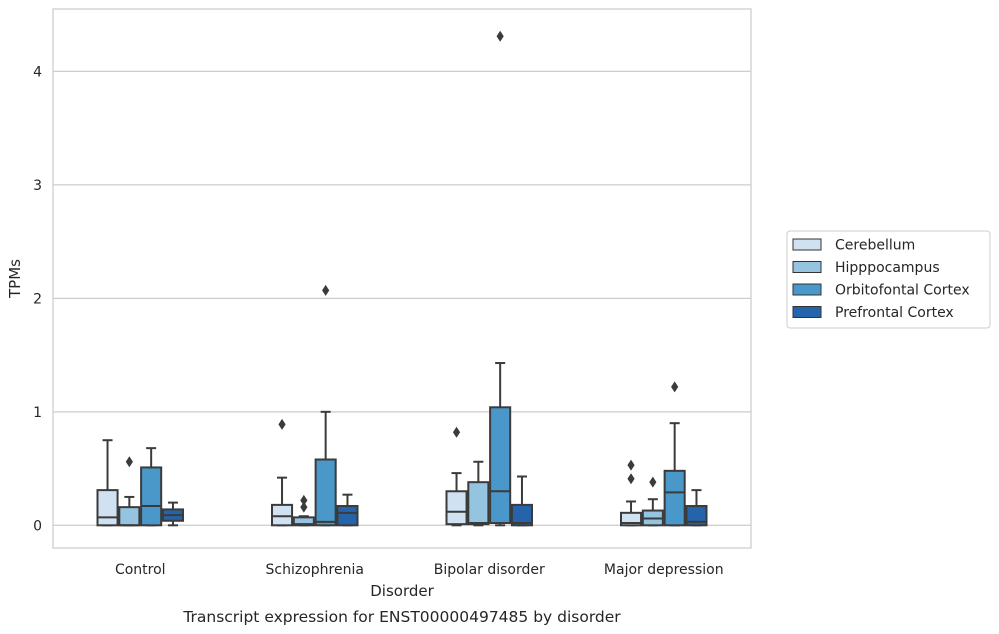  I want to click on y-tick-label: 0, so click(37, 526).